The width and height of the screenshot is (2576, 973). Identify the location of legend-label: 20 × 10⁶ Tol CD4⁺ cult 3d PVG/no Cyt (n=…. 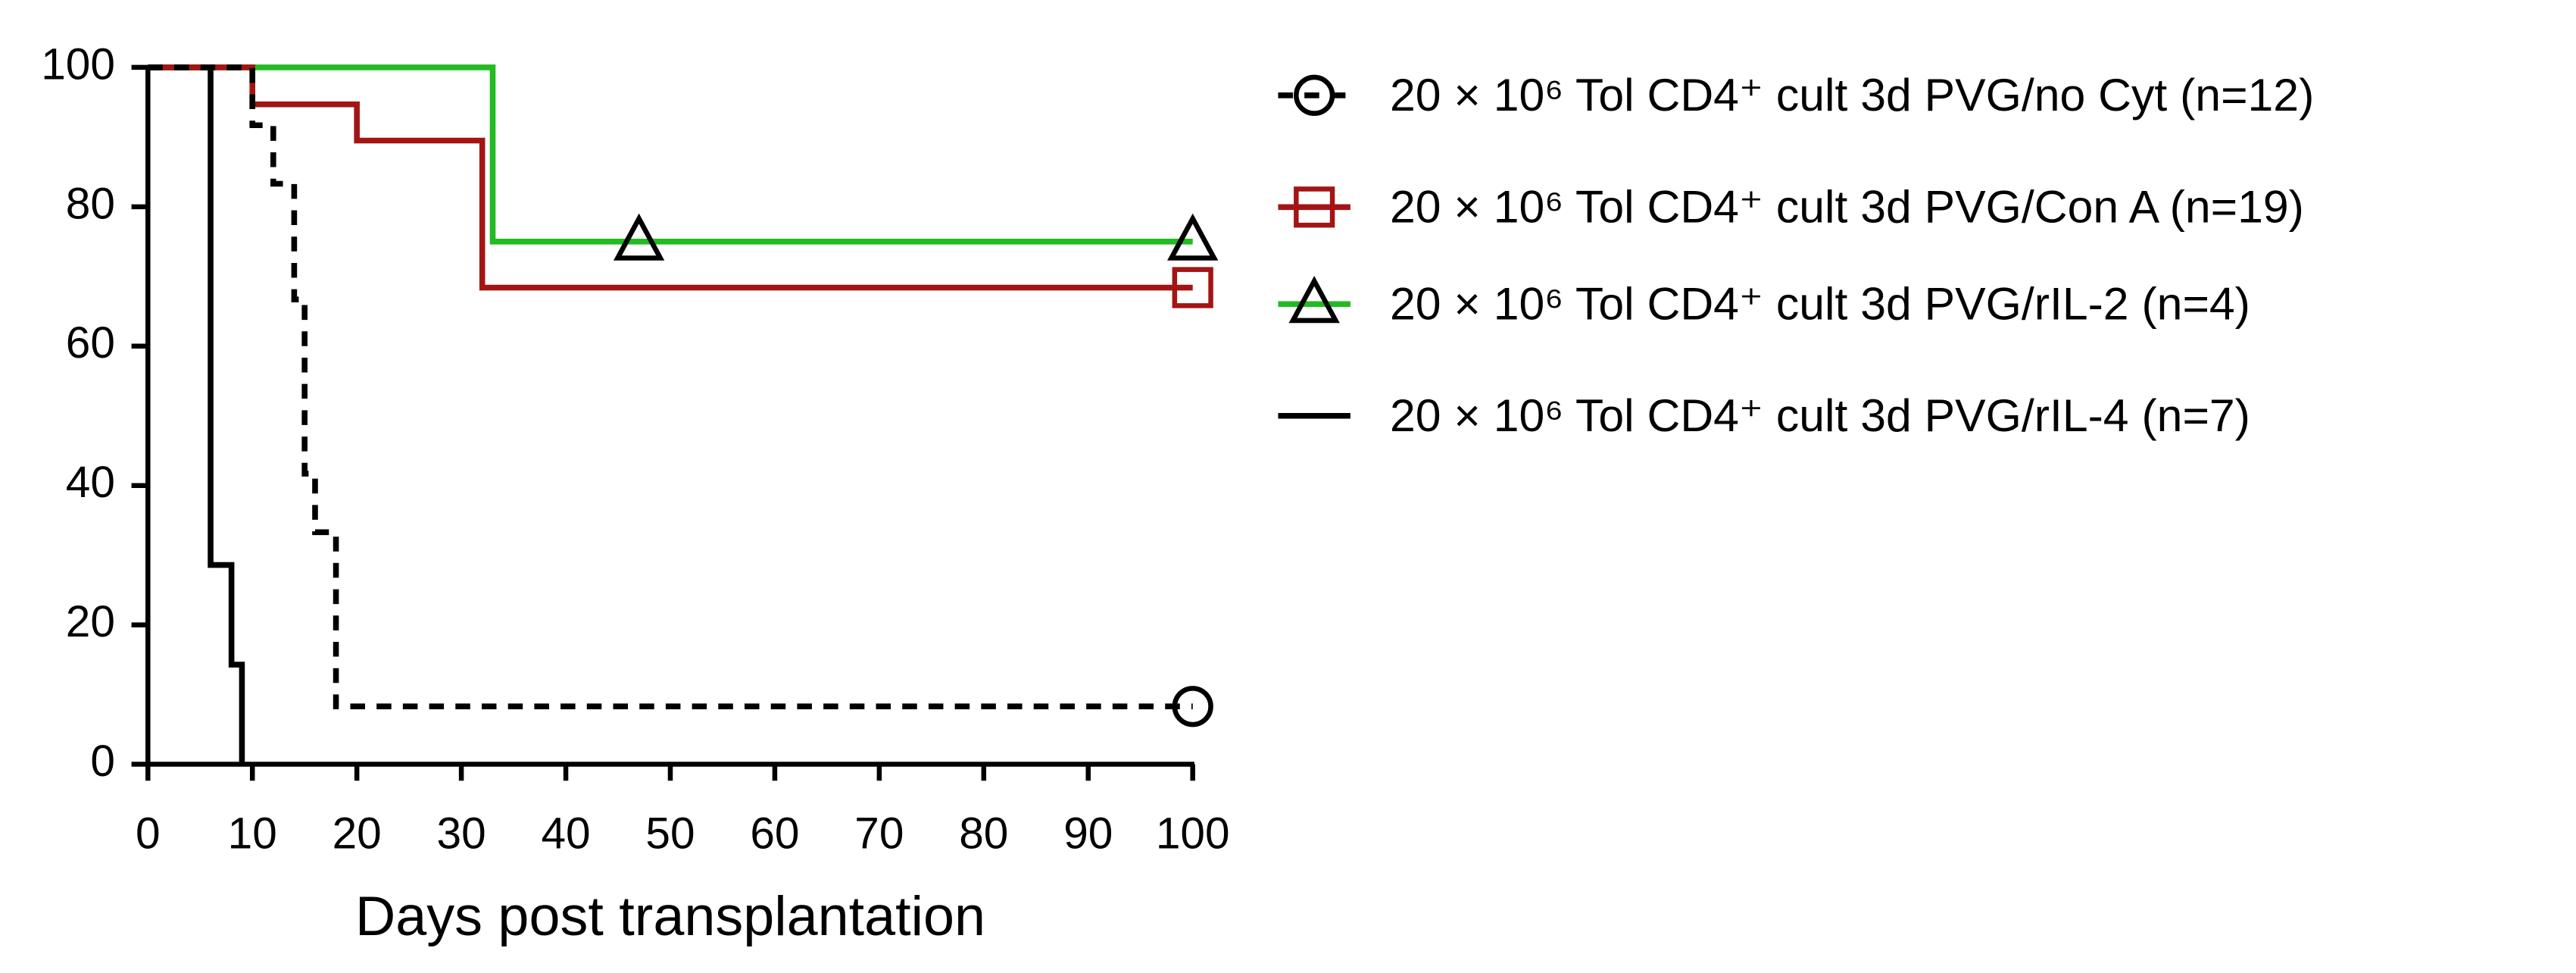
(1852, 94).